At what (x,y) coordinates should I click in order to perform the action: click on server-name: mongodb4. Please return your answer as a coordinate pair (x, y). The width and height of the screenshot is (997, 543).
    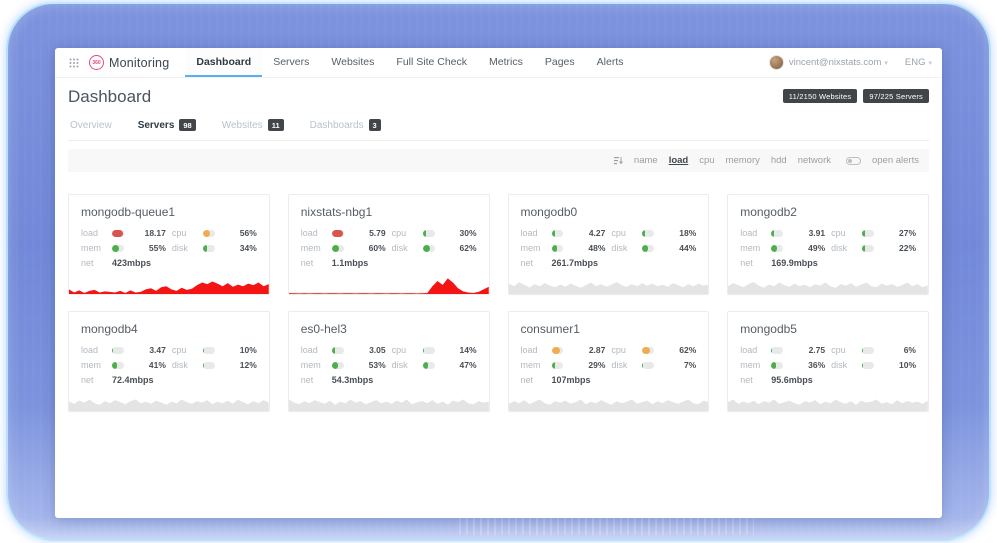
    Looking at the image, I should click on (109, 329).